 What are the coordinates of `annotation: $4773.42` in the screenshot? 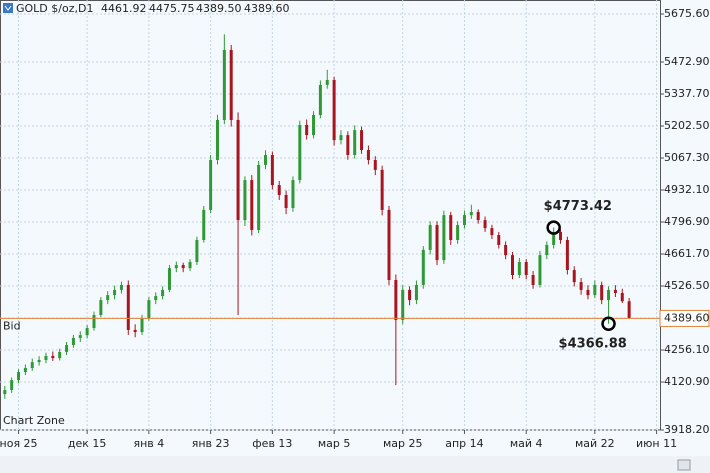 It's located at (578, 206).